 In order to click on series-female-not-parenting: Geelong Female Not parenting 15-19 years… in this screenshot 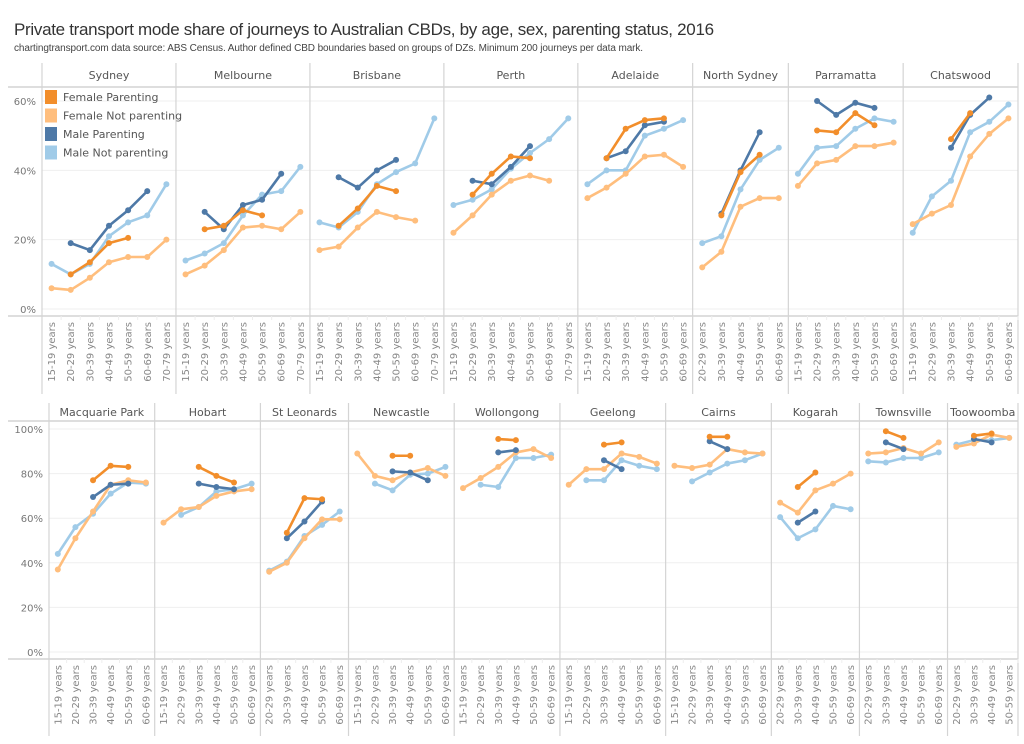, I will do `click(612, 469)`.